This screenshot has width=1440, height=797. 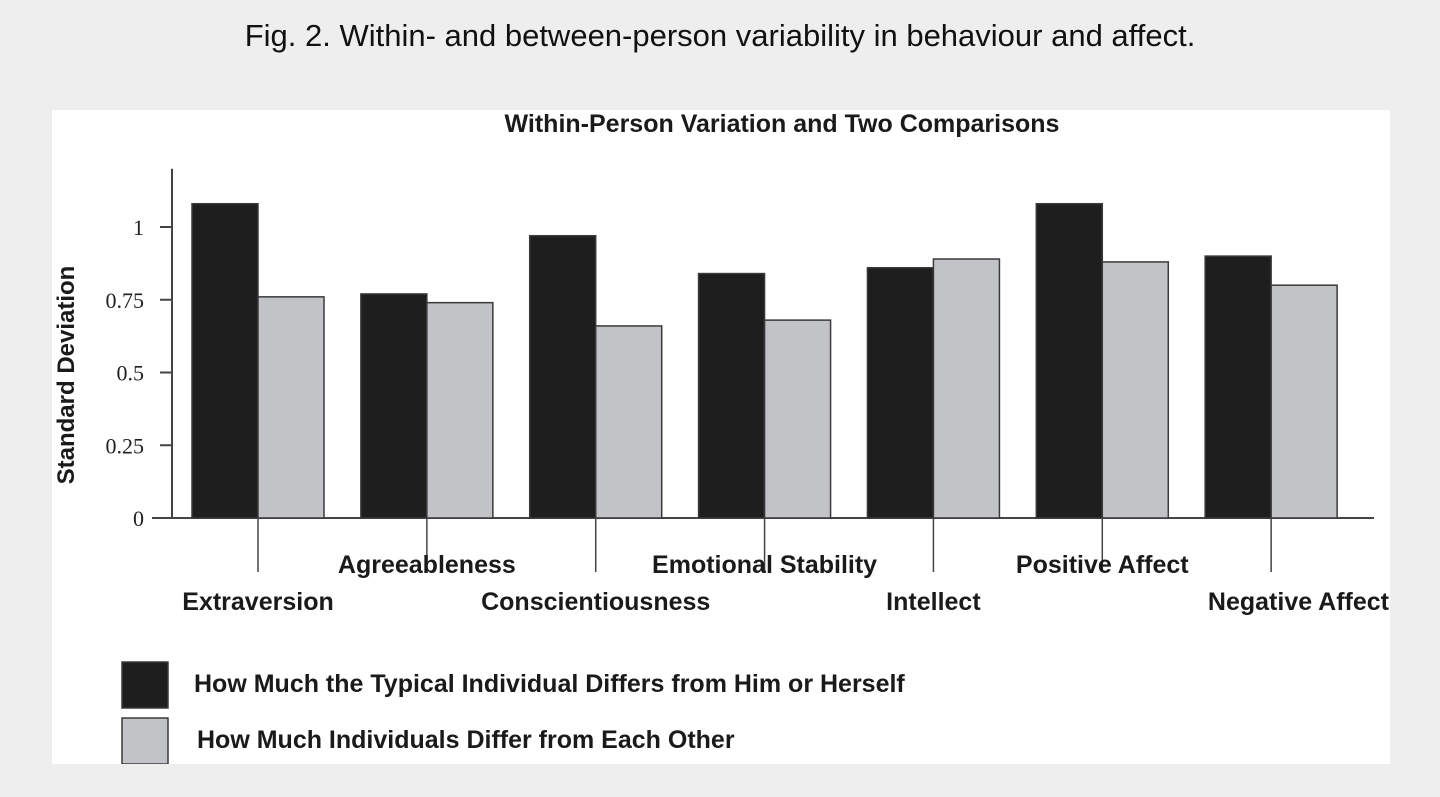 I want to click on legend-swatch-within, so click(x=145, y=685).